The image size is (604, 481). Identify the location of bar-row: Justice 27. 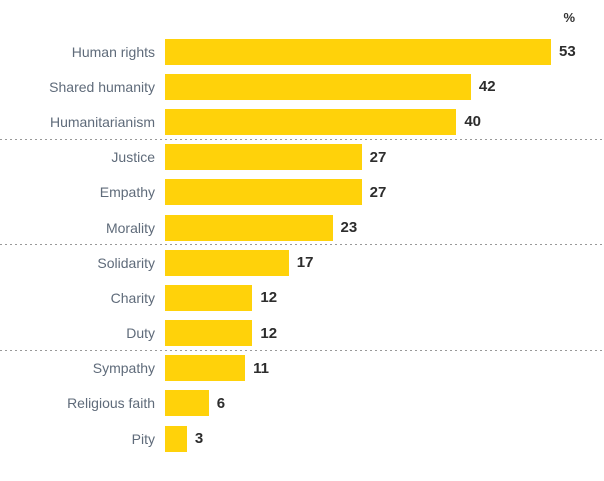
(302, 157).